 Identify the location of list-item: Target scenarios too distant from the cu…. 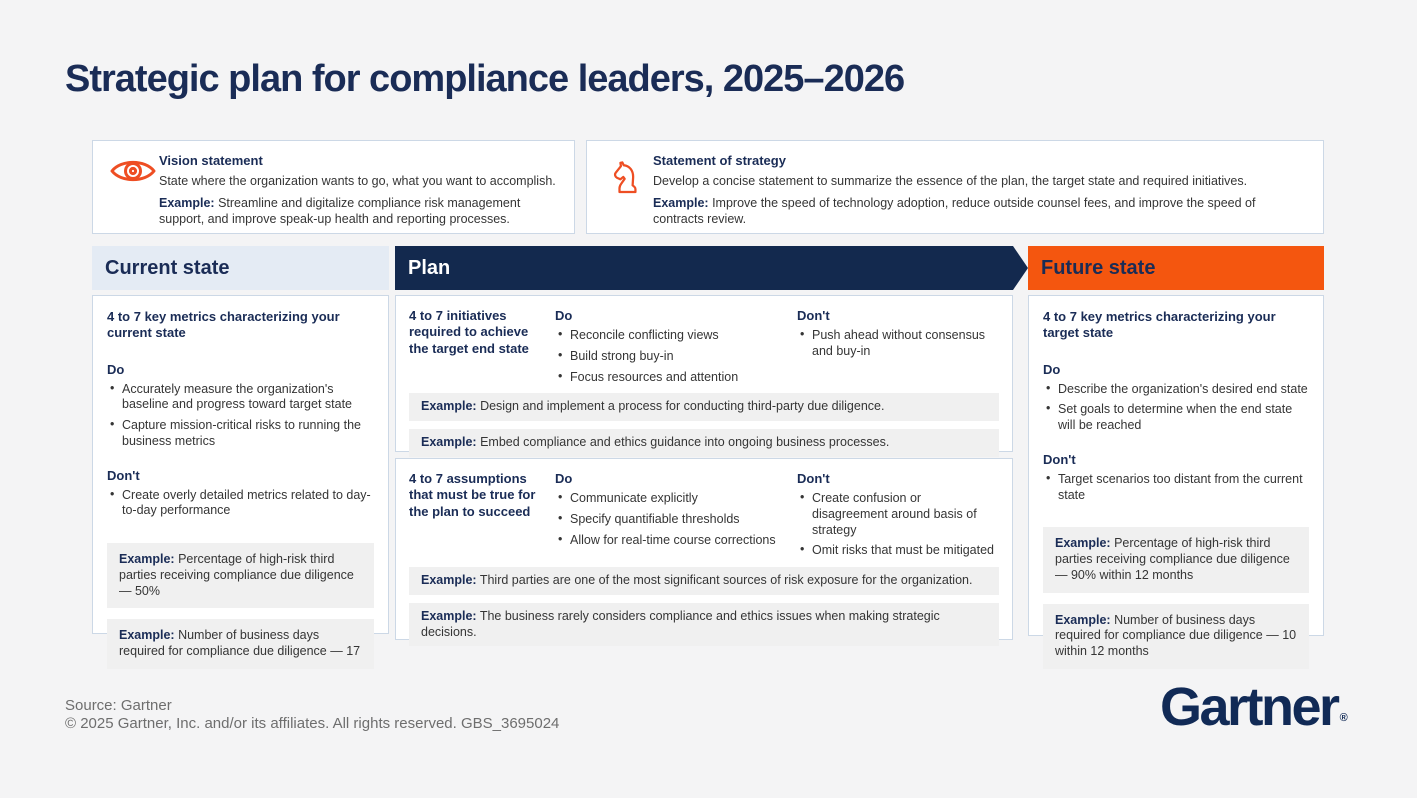
(1176, 487).